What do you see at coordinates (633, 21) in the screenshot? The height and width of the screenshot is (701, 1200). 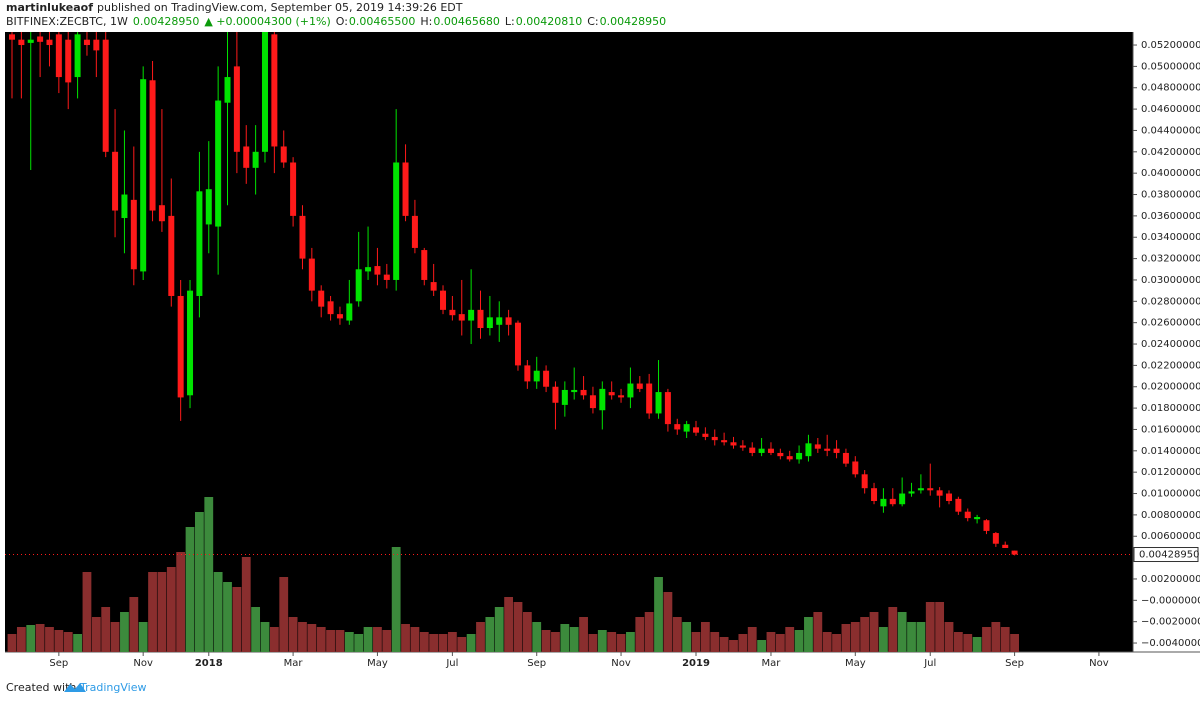 I see `close-value: 0.00428950` at bounding box center [633, 21].